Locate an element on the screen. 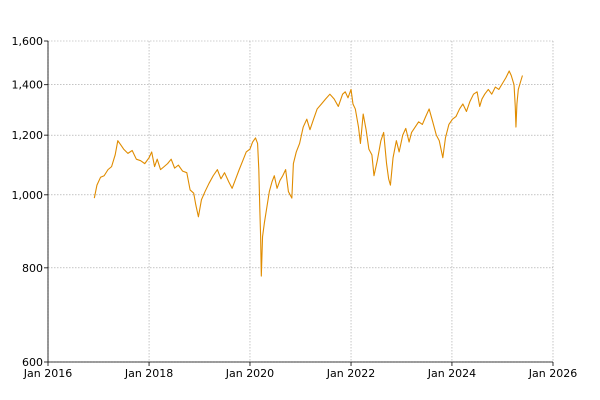 The image size is (600, 400). x-tick-label: Jan 2026 is located at coordinates (552, 373).